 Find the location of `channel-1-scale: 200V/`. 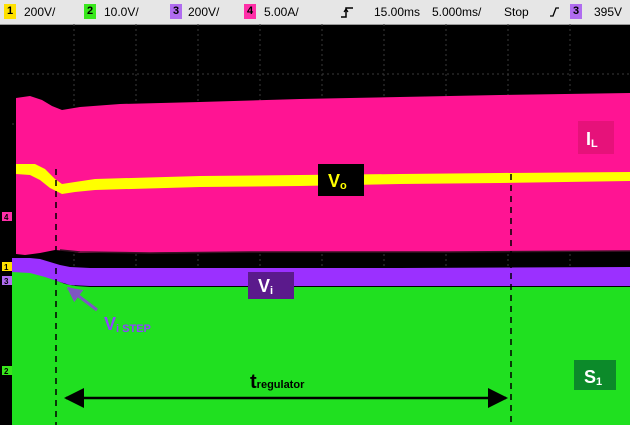

channel-1-scale: 200V/ is located at coordinates (40, 12).